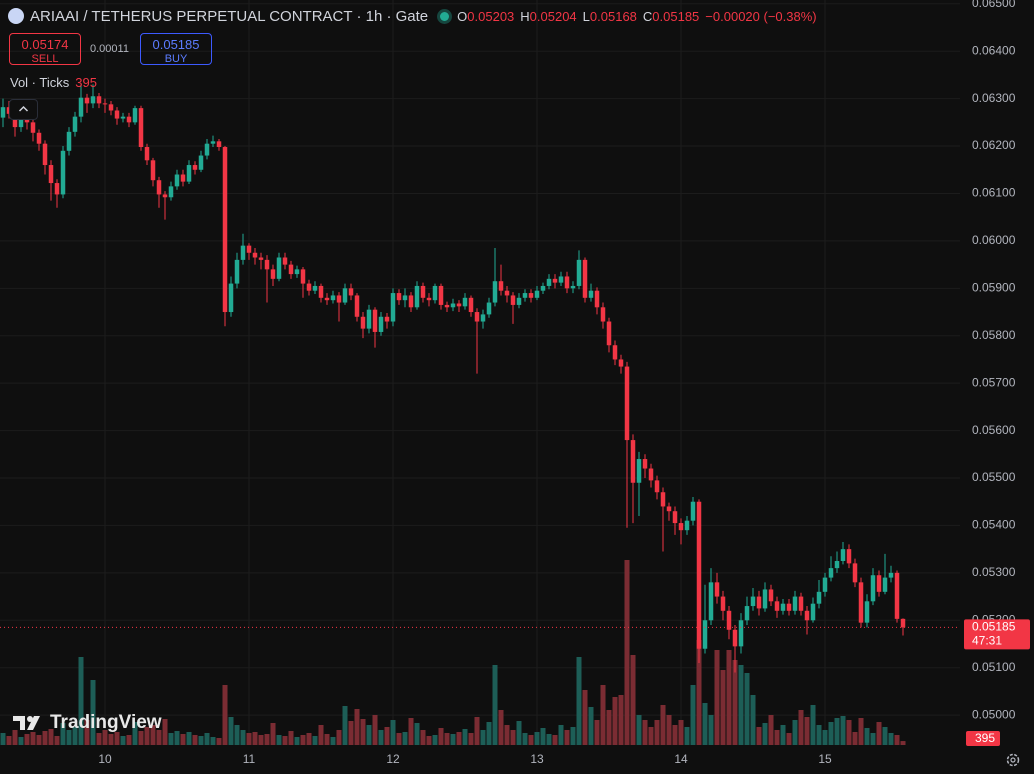 The image size is (1034, 774). I want to click on y-tick-label: 0.06200, so click(994, 145).